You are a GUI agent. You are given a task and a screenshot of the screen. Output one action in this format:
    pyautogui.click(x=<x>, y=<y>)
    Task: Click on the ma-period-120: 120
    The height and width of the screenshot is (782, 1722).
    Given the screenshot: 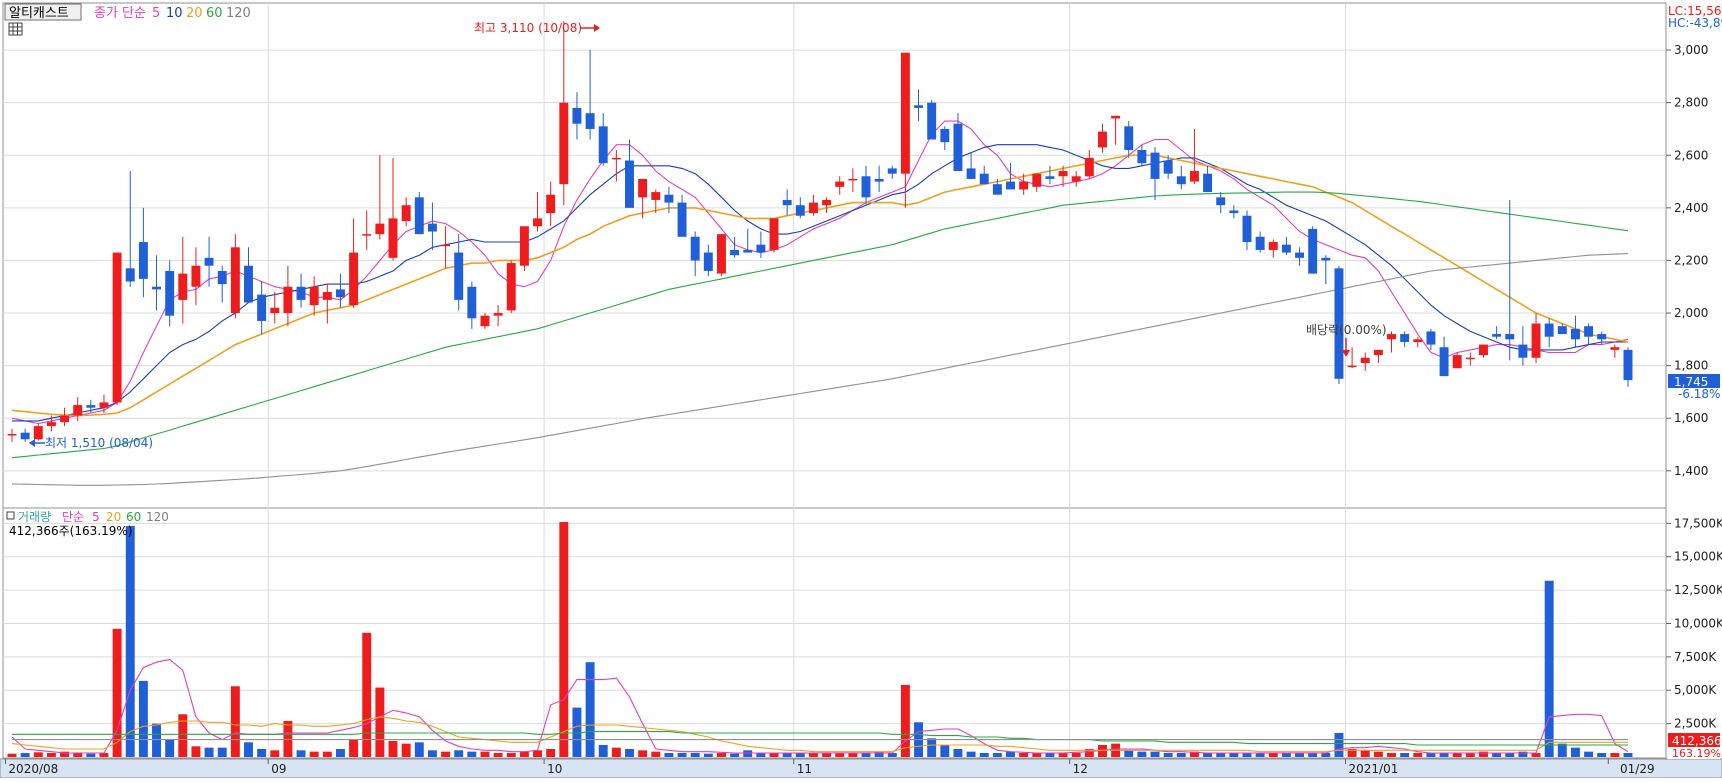 What is the action you would take?
    pyautogui.click(x=238, y=13)
    